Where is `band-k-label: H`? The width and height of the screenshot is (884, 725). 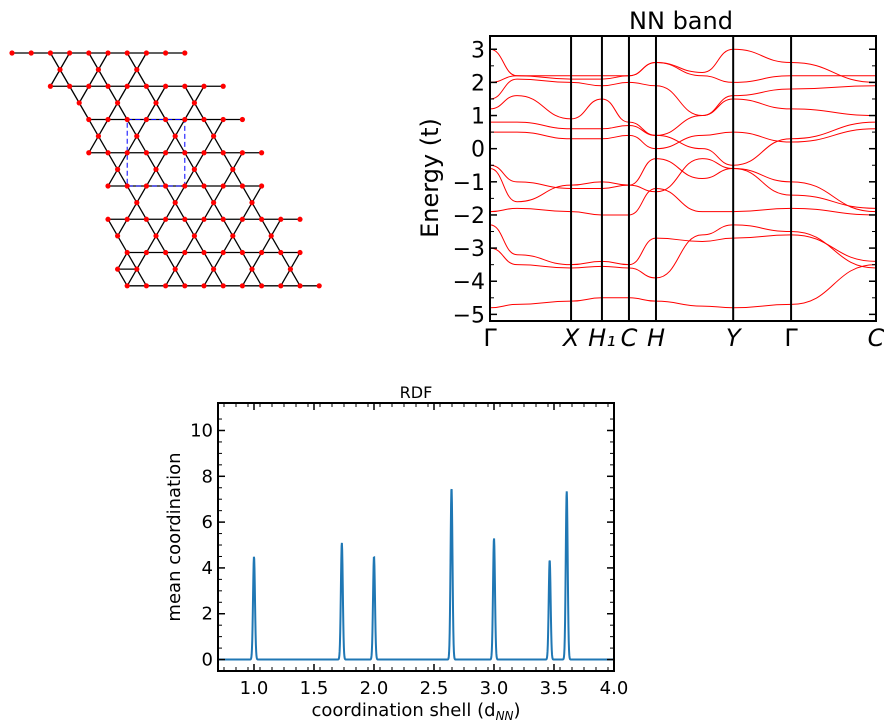 band-k-label: H is located at coordinates (656, 338).